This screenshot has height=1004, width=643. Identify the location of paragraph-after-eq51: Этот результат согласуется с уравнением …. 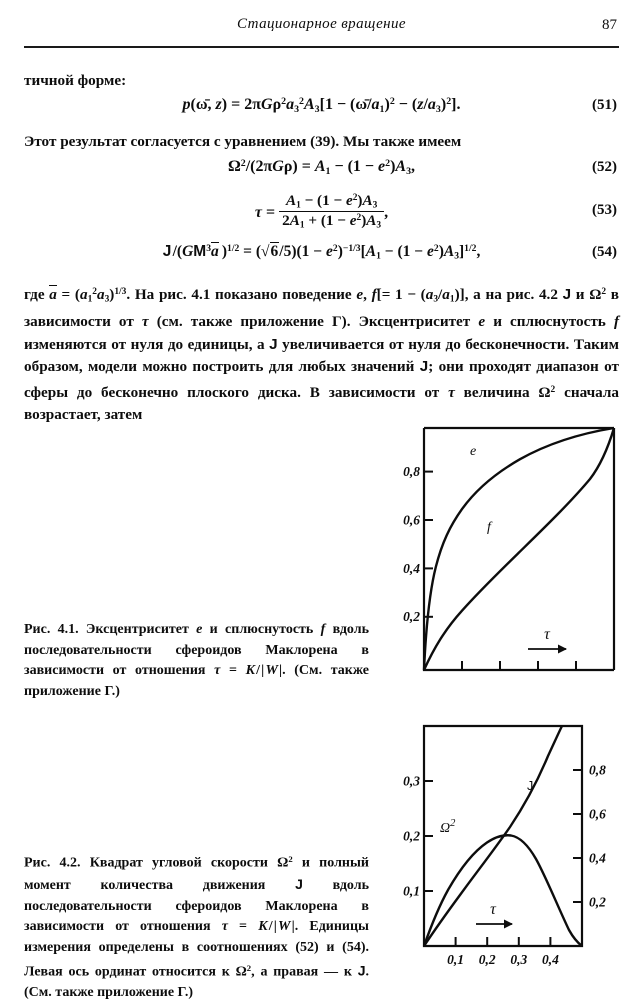
(243, 141).